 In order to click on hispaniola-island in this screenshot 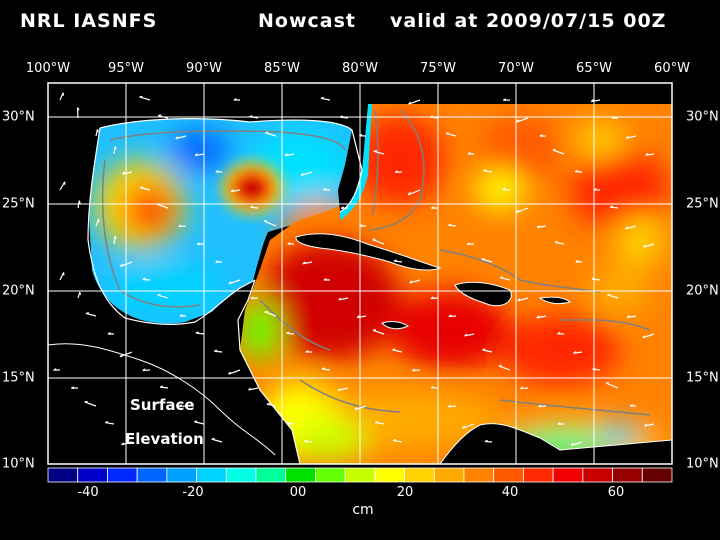, I will do `click(483, 294)`.